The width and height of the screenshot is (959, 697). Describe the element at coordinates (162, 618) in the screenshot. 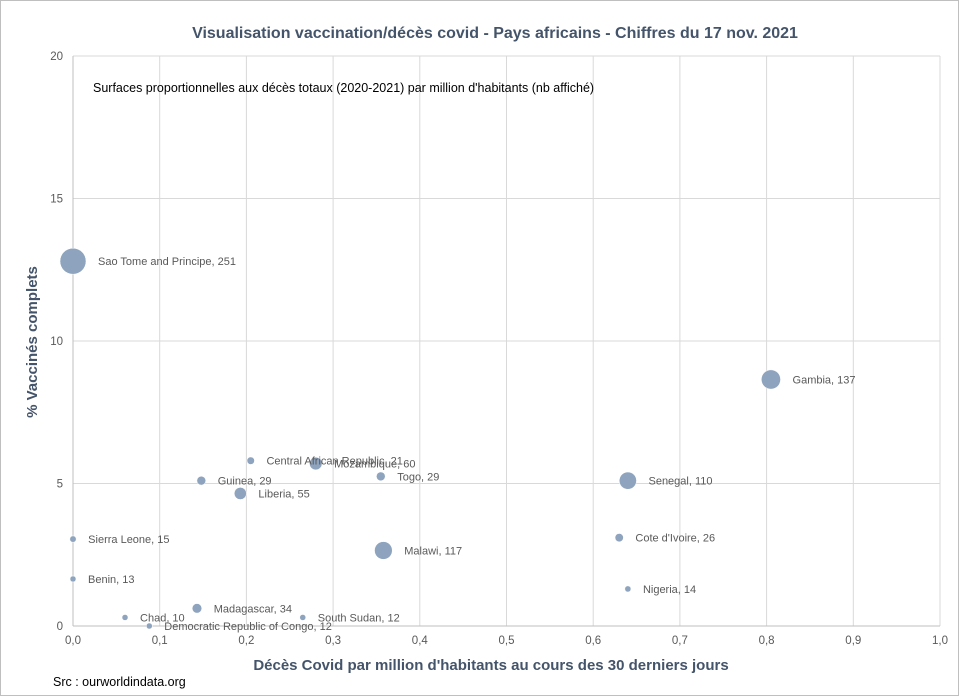

I see `point-label: Chad, 10` at that location.